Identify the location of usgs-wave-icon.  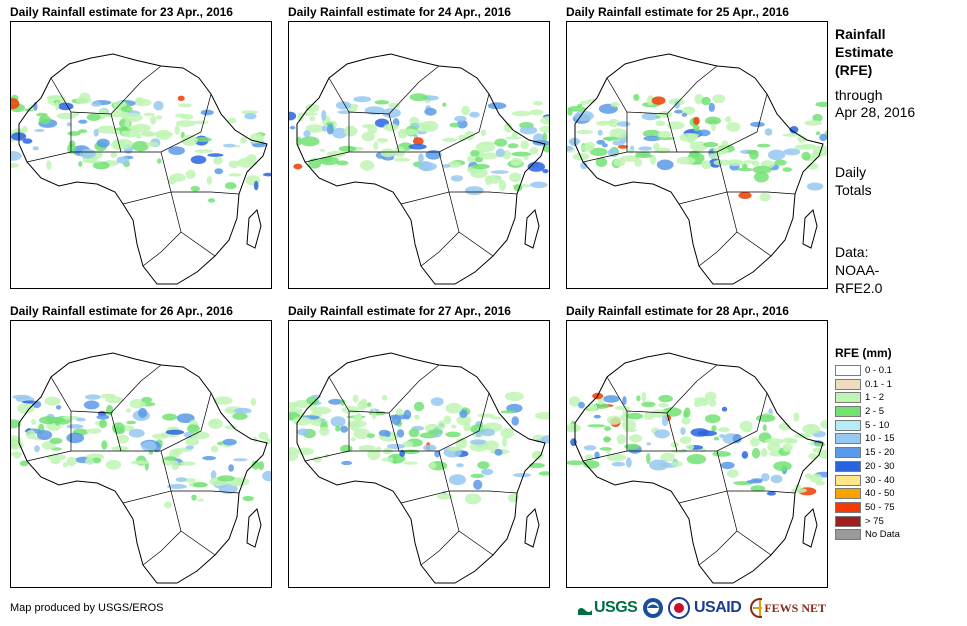
(585, 611).